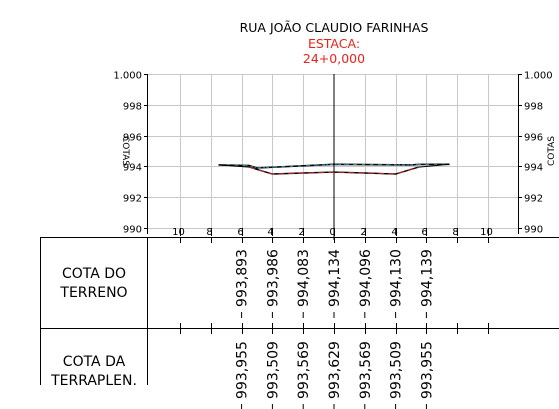  I want to click on table-value: 994,134, so click(335, 278).